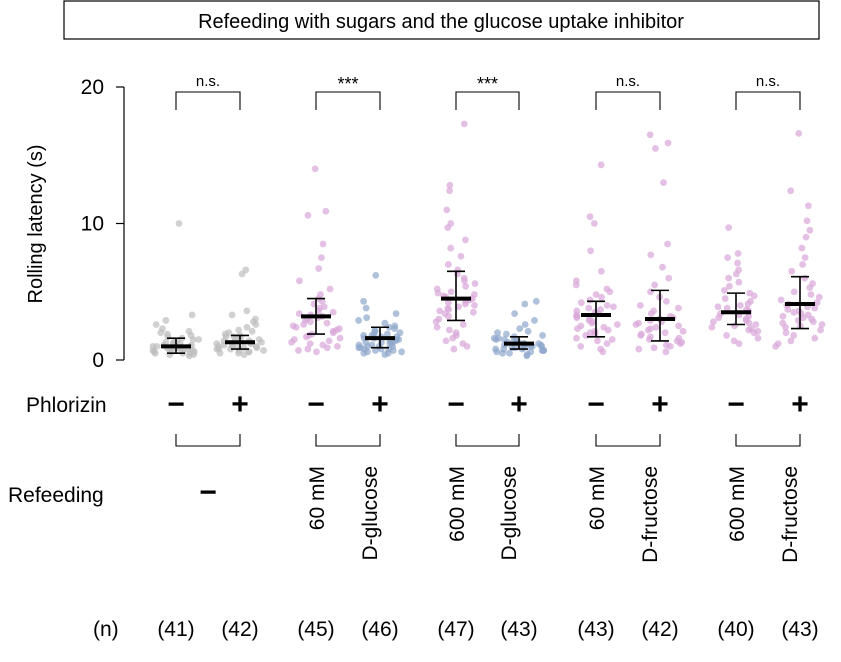 The height and width of the screenshot is (662, 841). Describe the element at coordinates (239, 629) in the screenshot. I see `n-label: (42)` at that location.